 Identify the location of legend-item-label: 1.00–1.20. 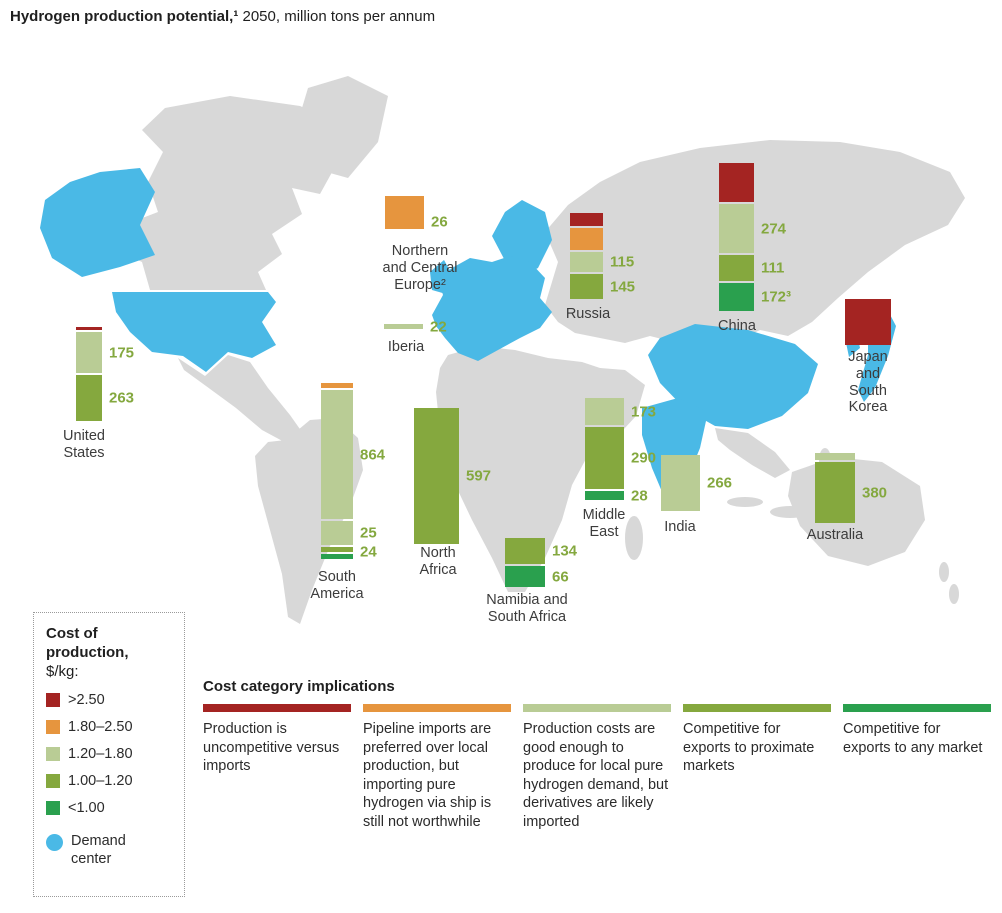
(100, 781).